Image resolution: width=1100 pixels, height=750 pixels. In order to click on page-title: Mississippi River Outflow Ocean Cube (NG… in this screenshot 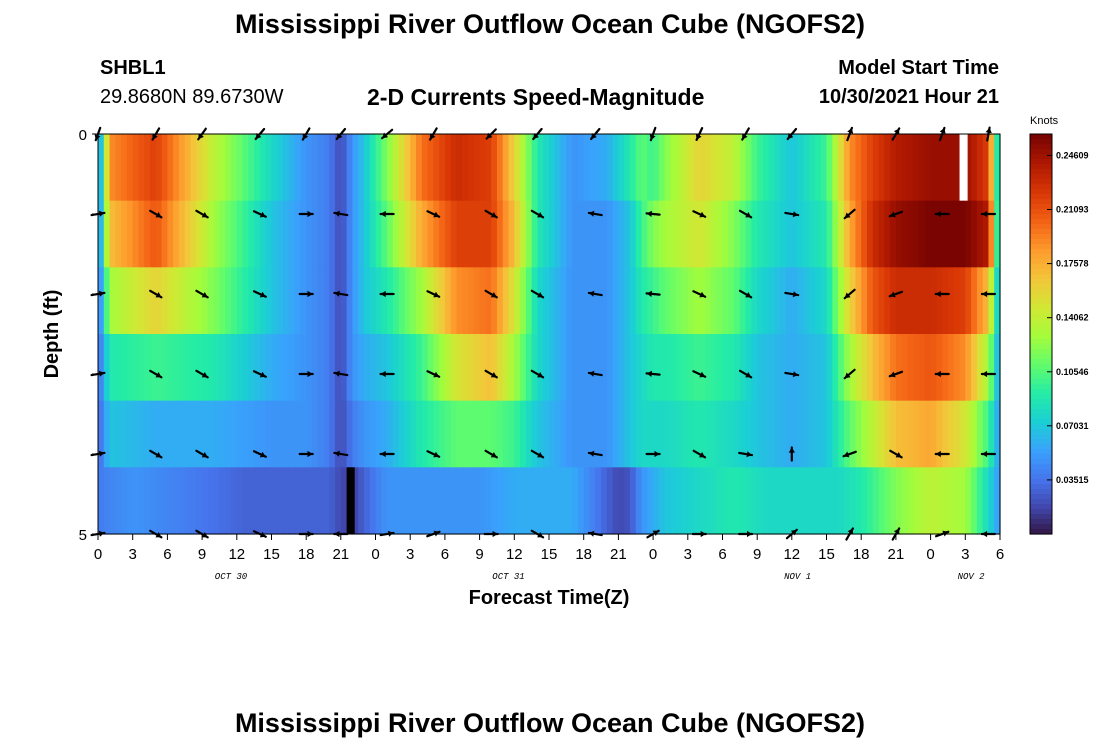, I will do `click(550, 24)`.